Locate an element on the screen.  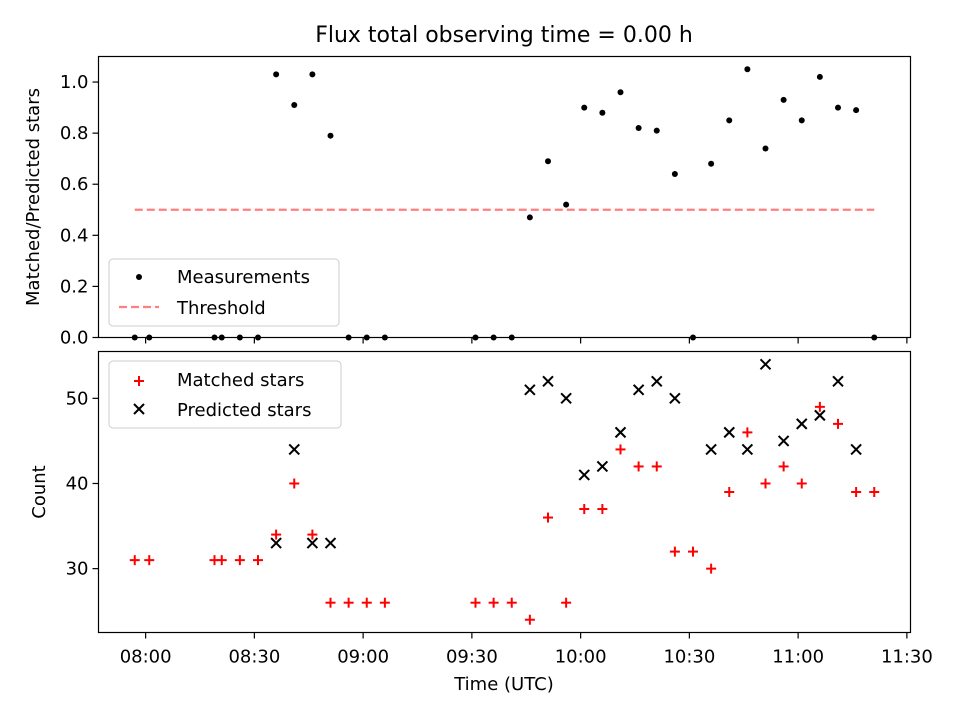
bottom-xtick-label: 10:00 is located at coordinates (581, 657).